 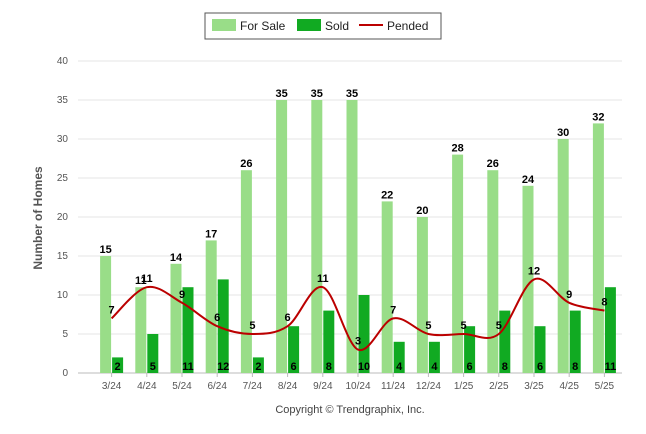 I want to click on y-tick-label: 20, so click(x=63, y=217).